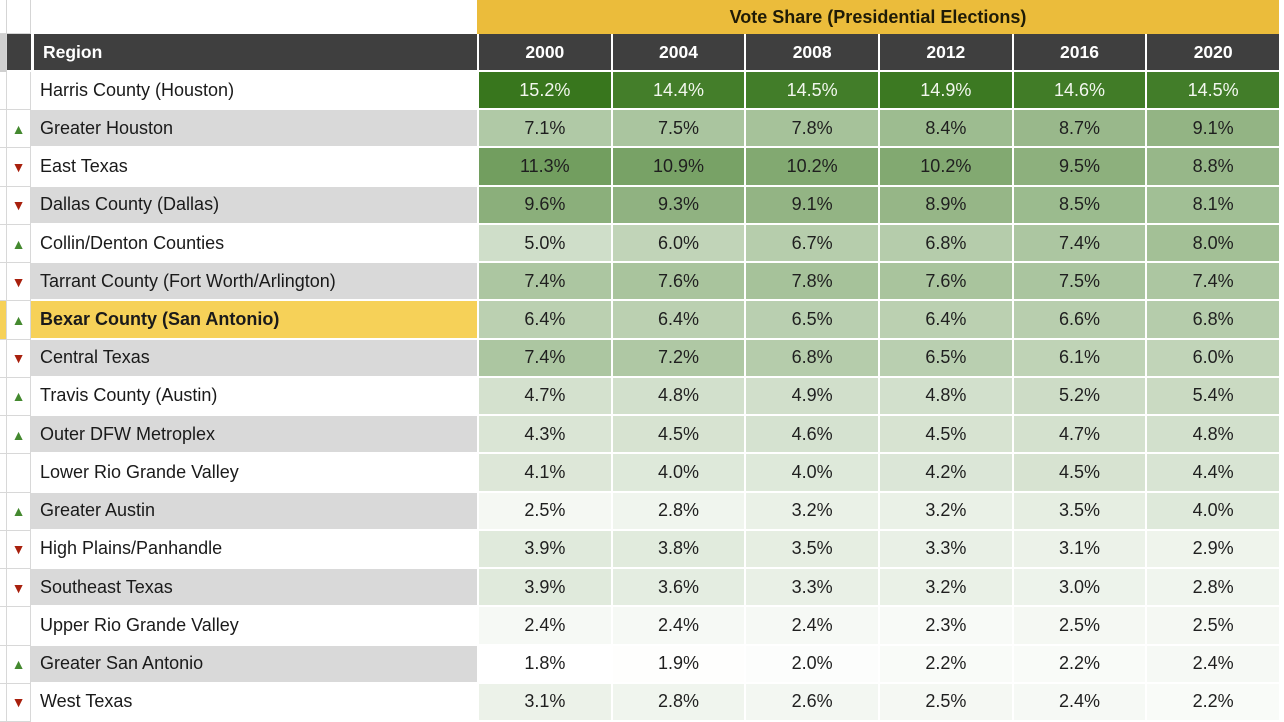 This screenshot has height=722, width=1284. I want to click on vote-share-cell: 6.7%, so click(811, 244).